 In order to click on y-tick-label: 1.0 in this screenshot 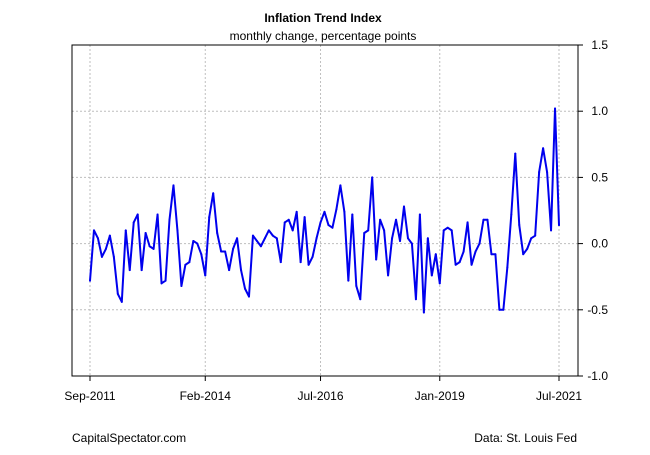, I will do `click(599, 111)`.